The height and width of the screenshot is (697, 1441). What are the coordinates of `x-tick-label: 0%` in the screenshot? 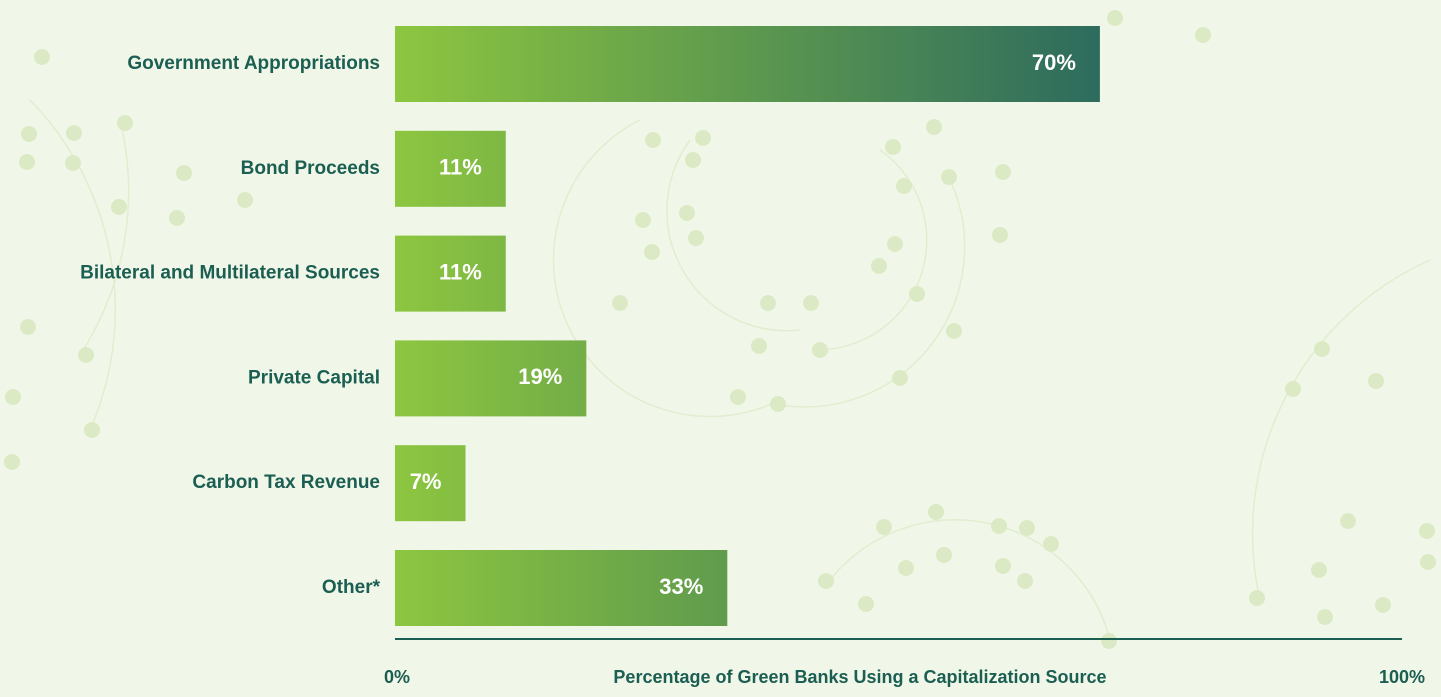 It's located at (397, 677).